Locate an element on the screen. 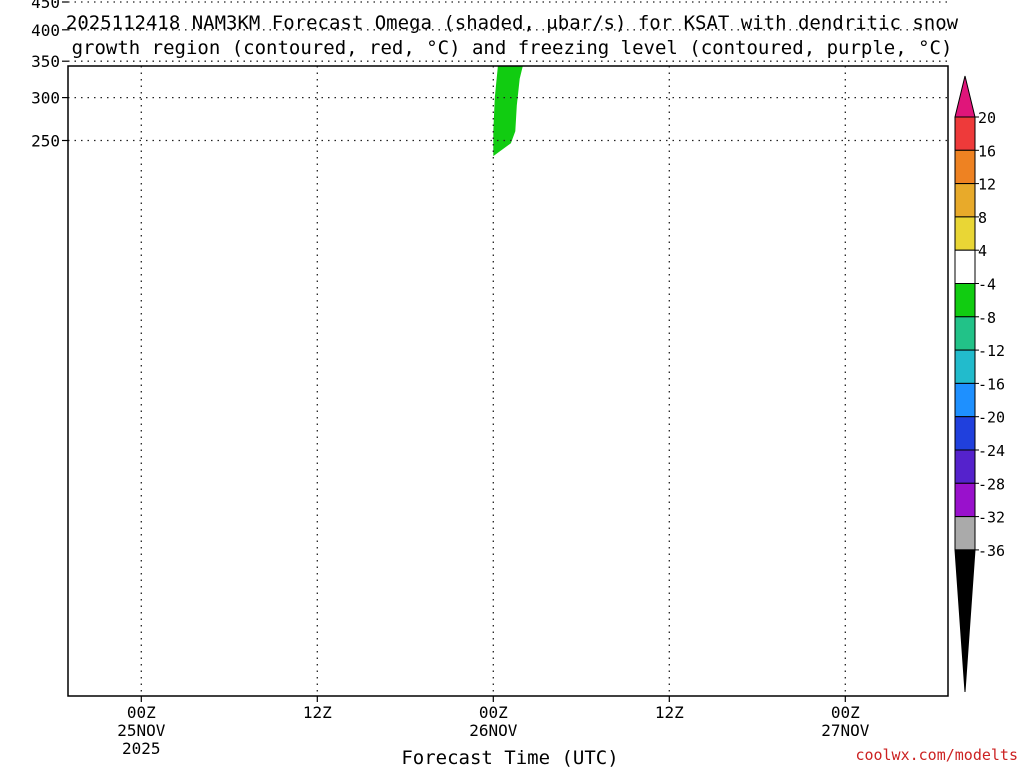  colorbar-label--24: -24 is located at coordinates (991, 451).